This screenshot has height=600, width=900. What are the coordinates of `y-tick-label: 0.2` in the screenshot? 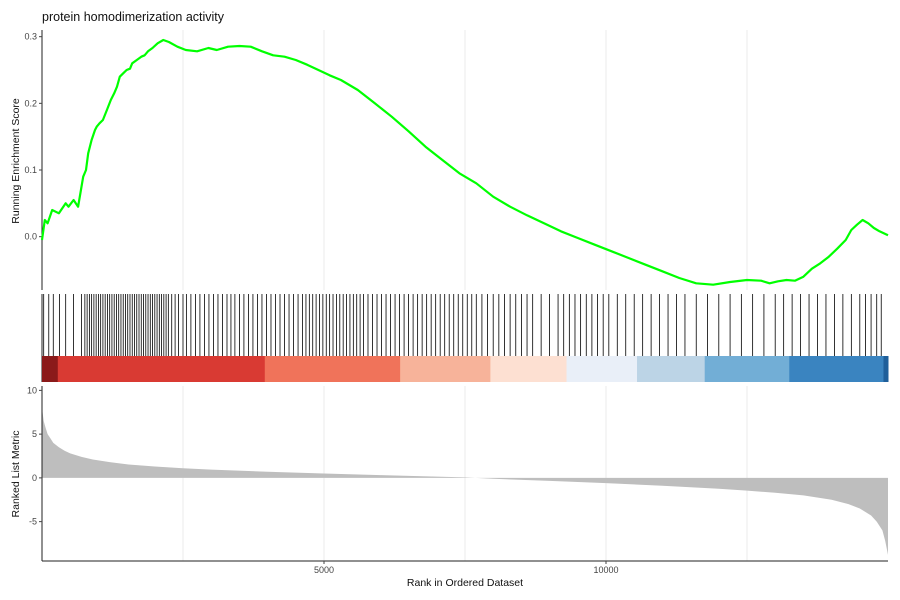 It's located at (30, 103).